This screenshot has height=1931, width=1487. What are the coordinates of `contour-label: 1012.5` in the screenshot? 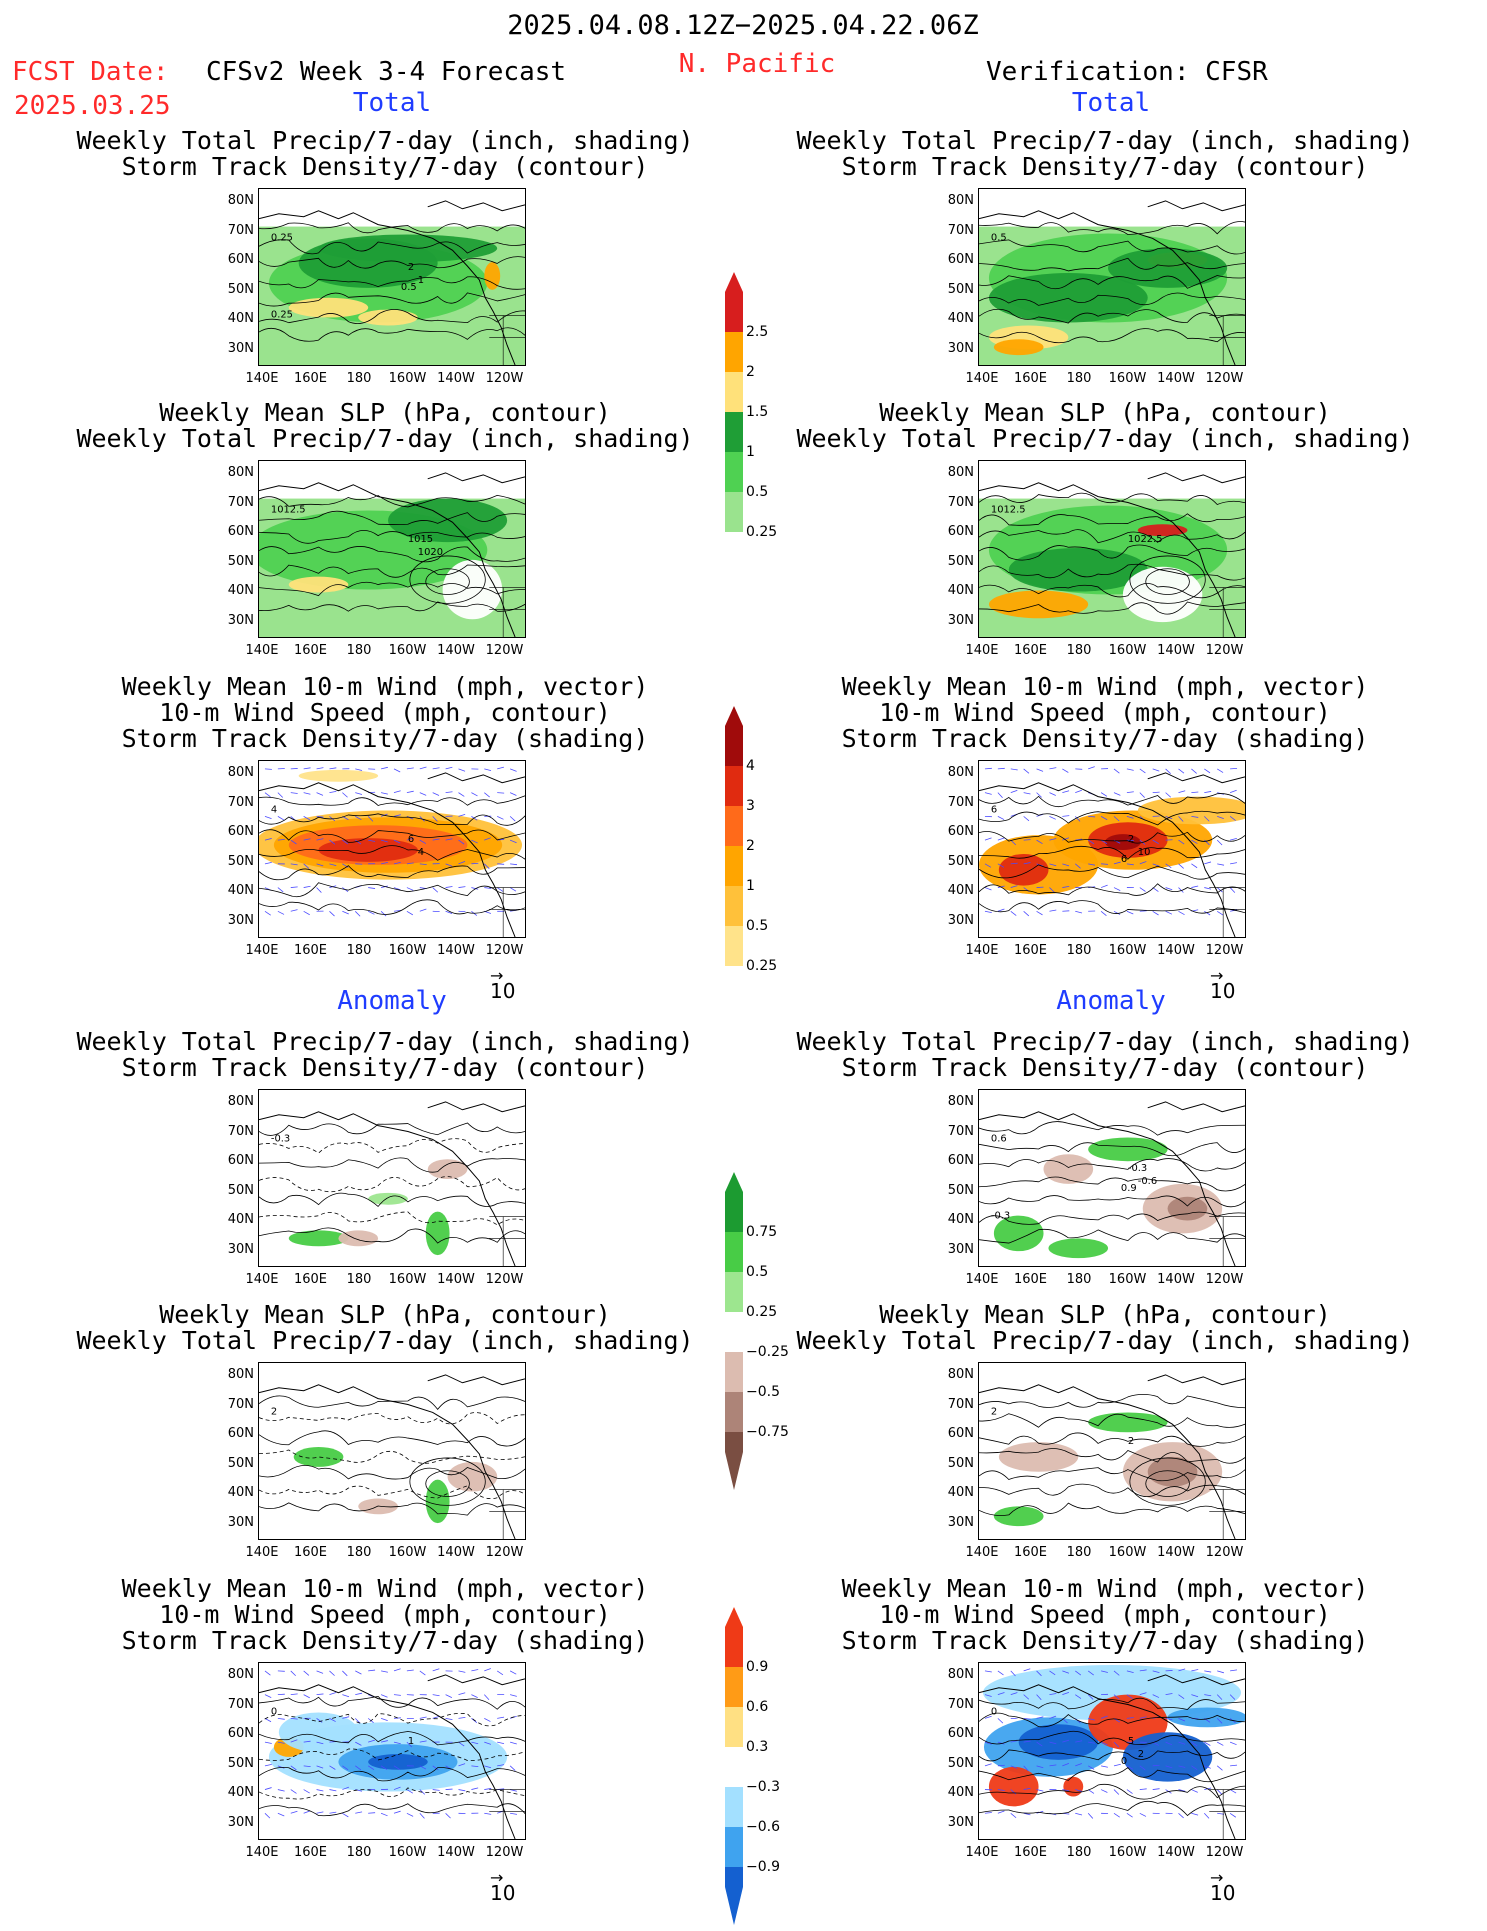 It's located at (1008, 509).